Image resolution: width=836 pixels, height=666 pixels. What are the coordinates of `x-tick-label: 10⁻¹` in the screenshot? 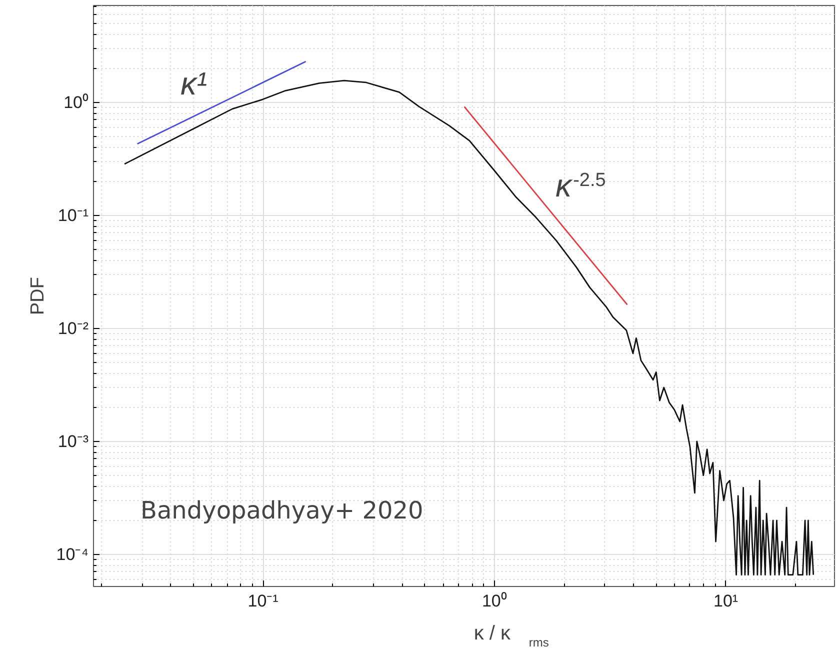 It's located at (263, 601).